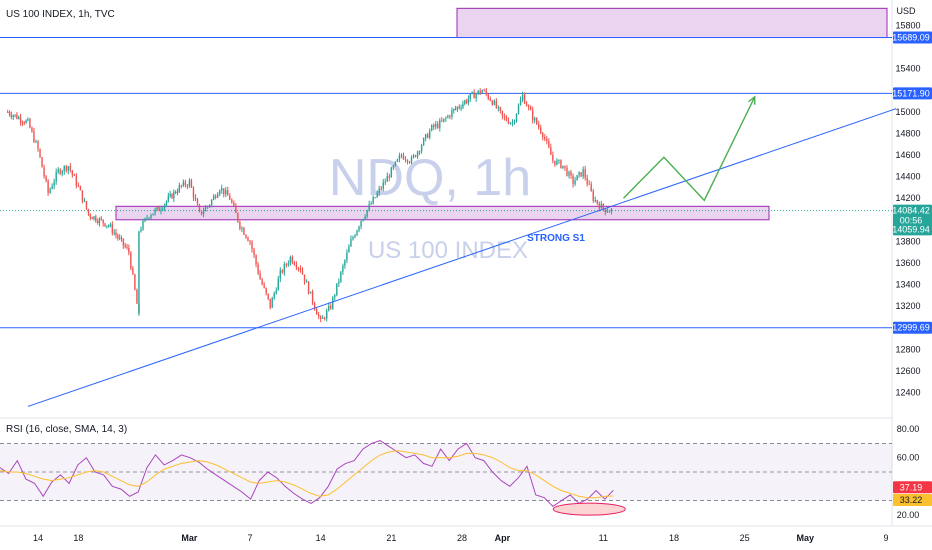 The image size is (932, 550). Describe the element at coordinates (745, 538) in the screenshot. I see `time-tick-label: 25` at that location.